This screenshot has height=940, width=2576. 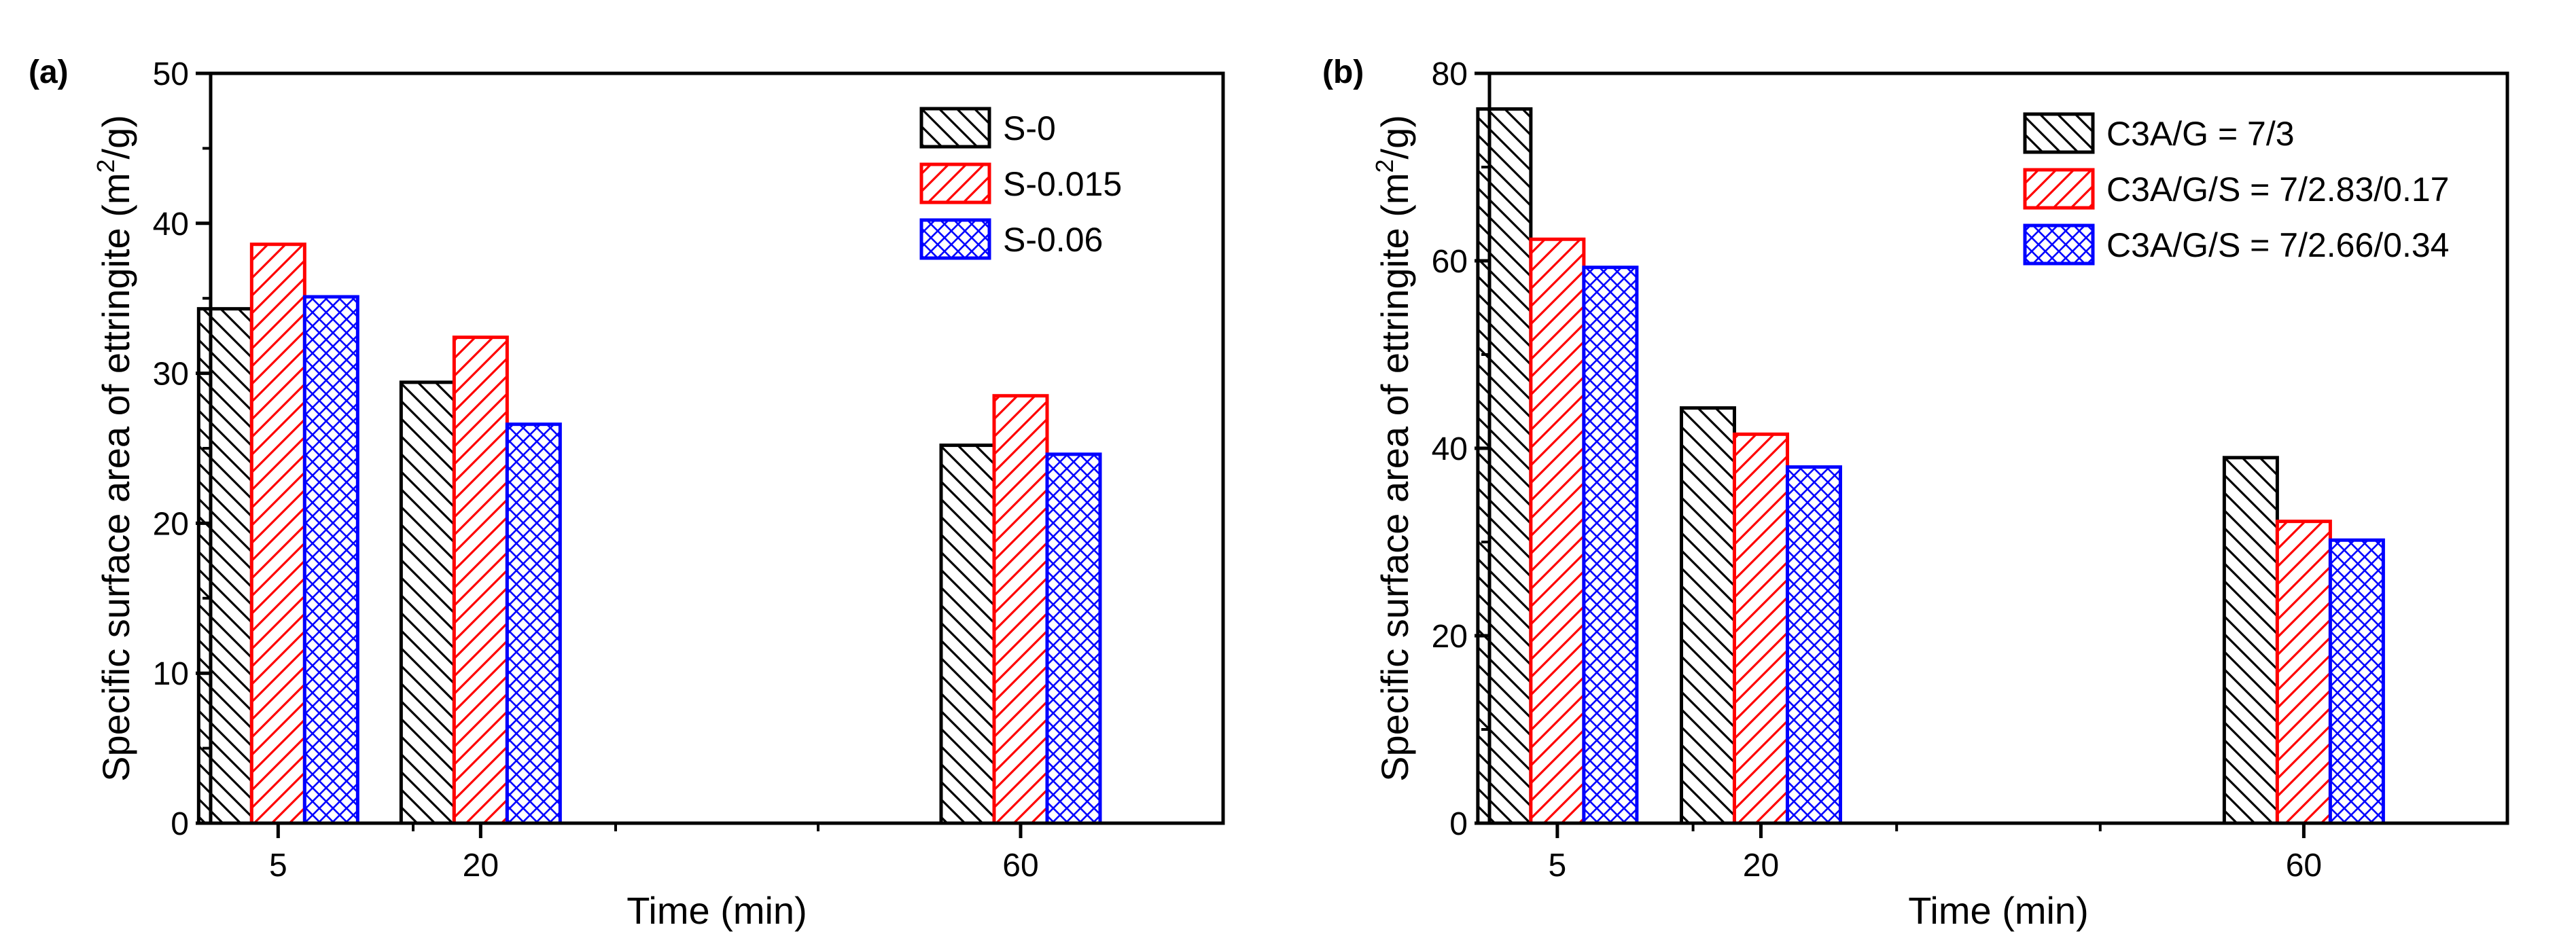 I want to click on x-axis-title-1: Time (min), so click(x=1998, y=910).